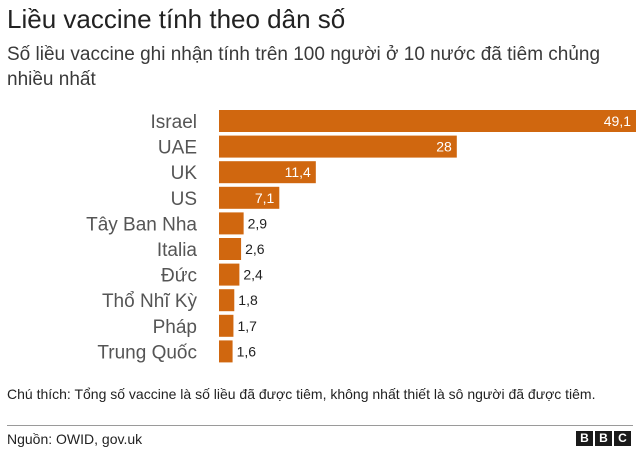 The image size is (640, 450). I want to click on footer-divider, so click(320, 425).